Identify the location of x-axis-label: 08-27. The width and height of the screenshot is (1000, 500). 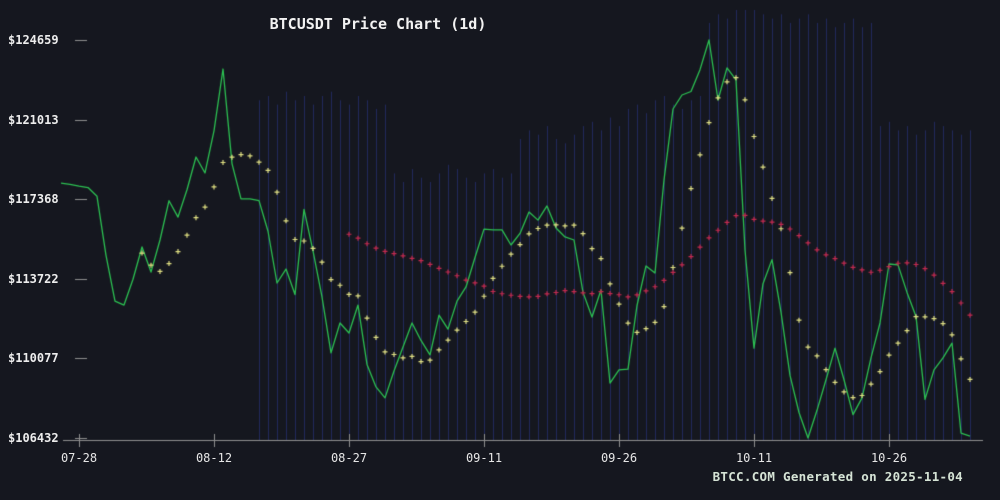
(349, 458).